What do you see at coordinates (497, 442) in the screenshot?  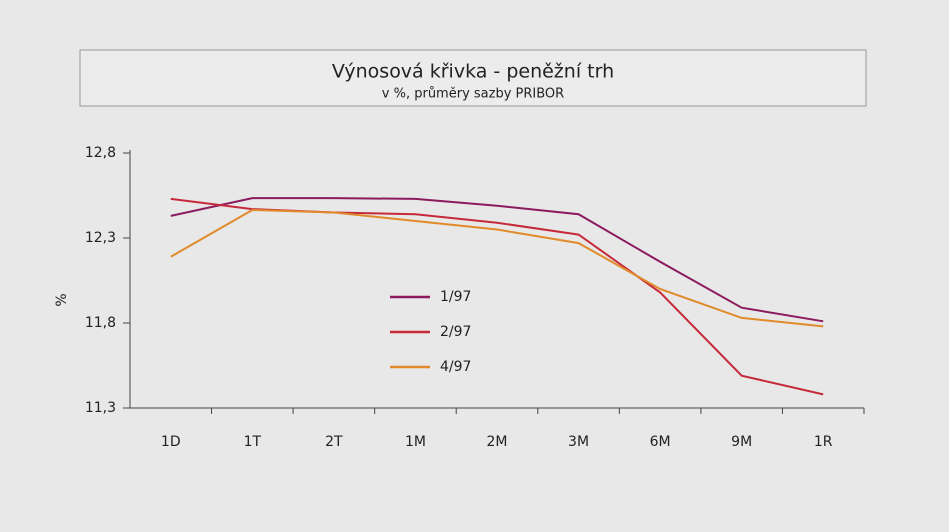 I see `x-tick-label: 2M` at bounding box center [497, 442].